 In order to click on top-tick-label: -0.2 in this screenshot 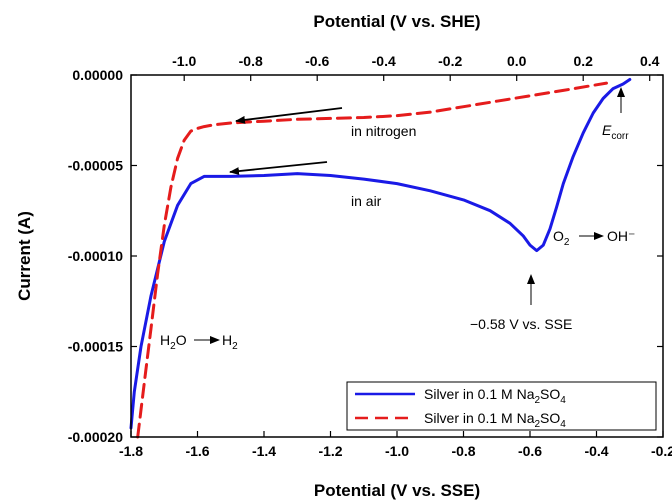, I will do `click(450, 61)`.